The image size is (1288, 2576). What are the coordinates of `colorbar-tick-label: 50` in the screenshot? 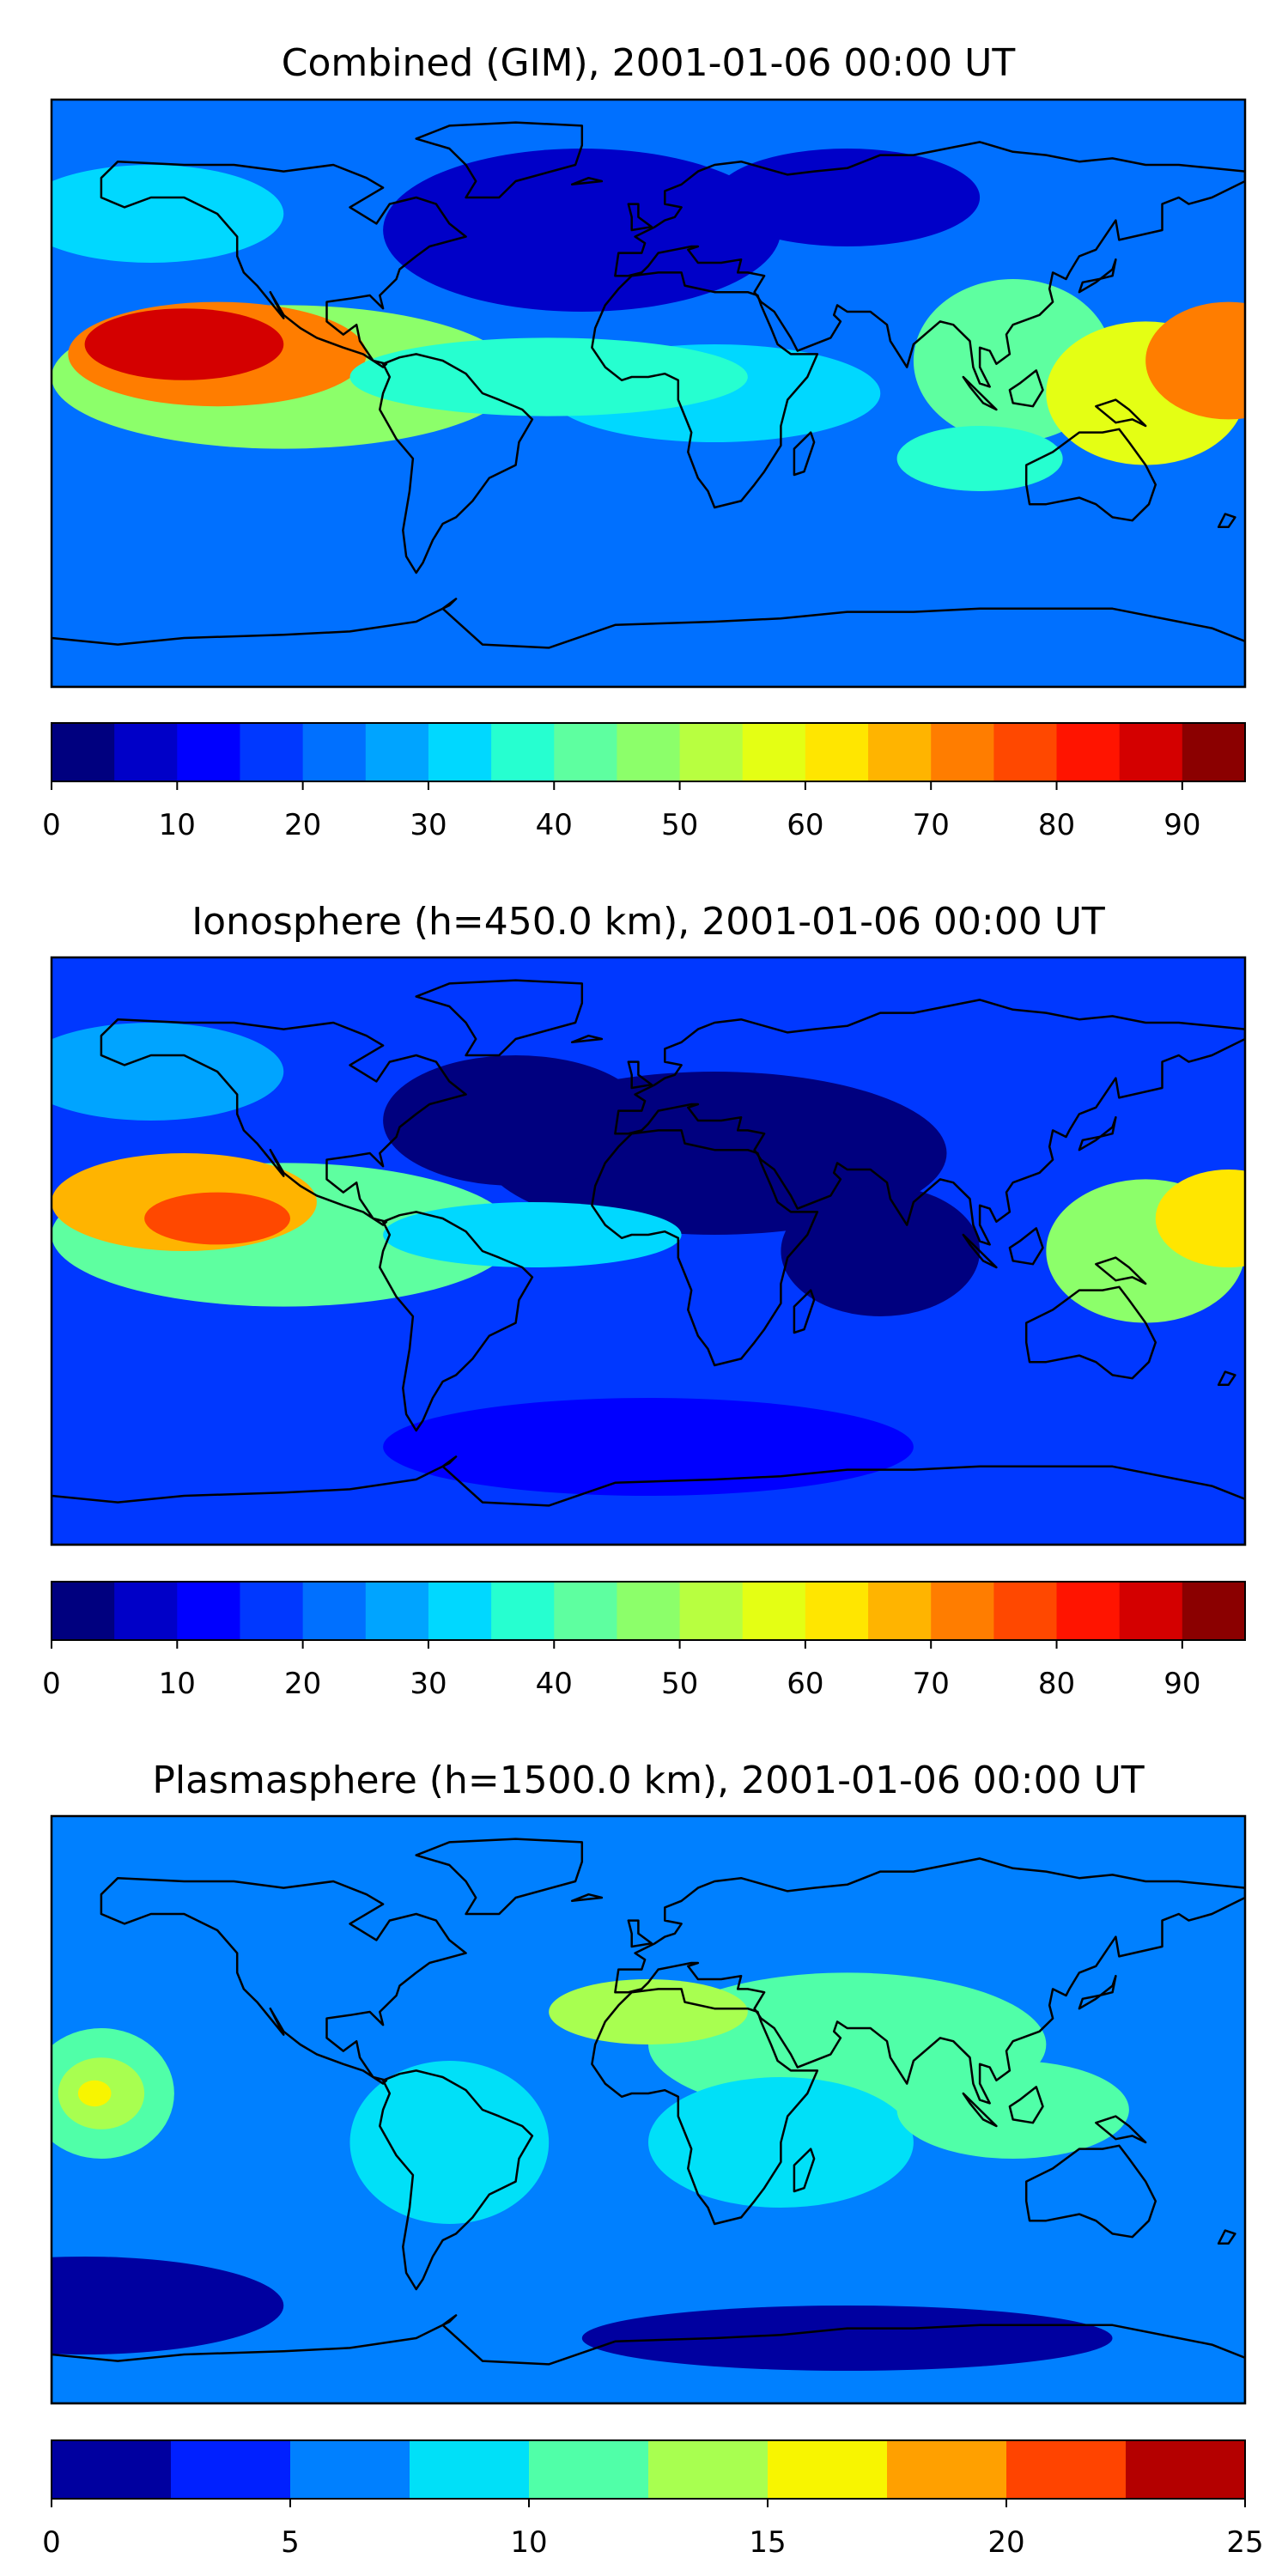 It's located at (680, 1684).